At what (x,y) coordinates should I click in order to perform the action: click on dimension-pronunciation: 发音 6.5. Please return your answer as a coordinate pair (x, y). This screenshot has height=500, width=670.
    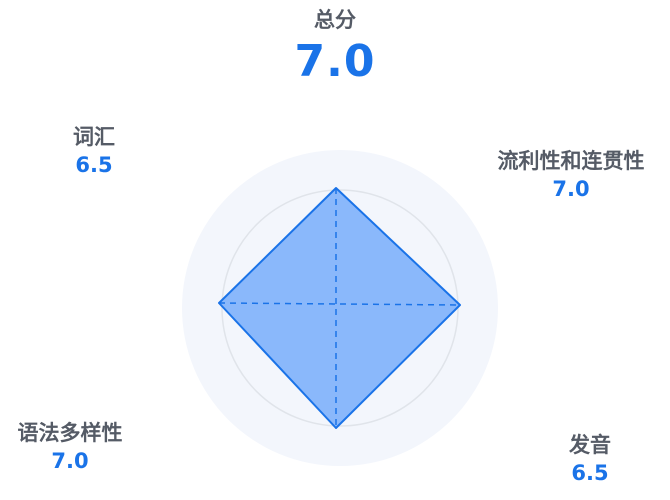
    Looking at the image, I should click on (590, 460).